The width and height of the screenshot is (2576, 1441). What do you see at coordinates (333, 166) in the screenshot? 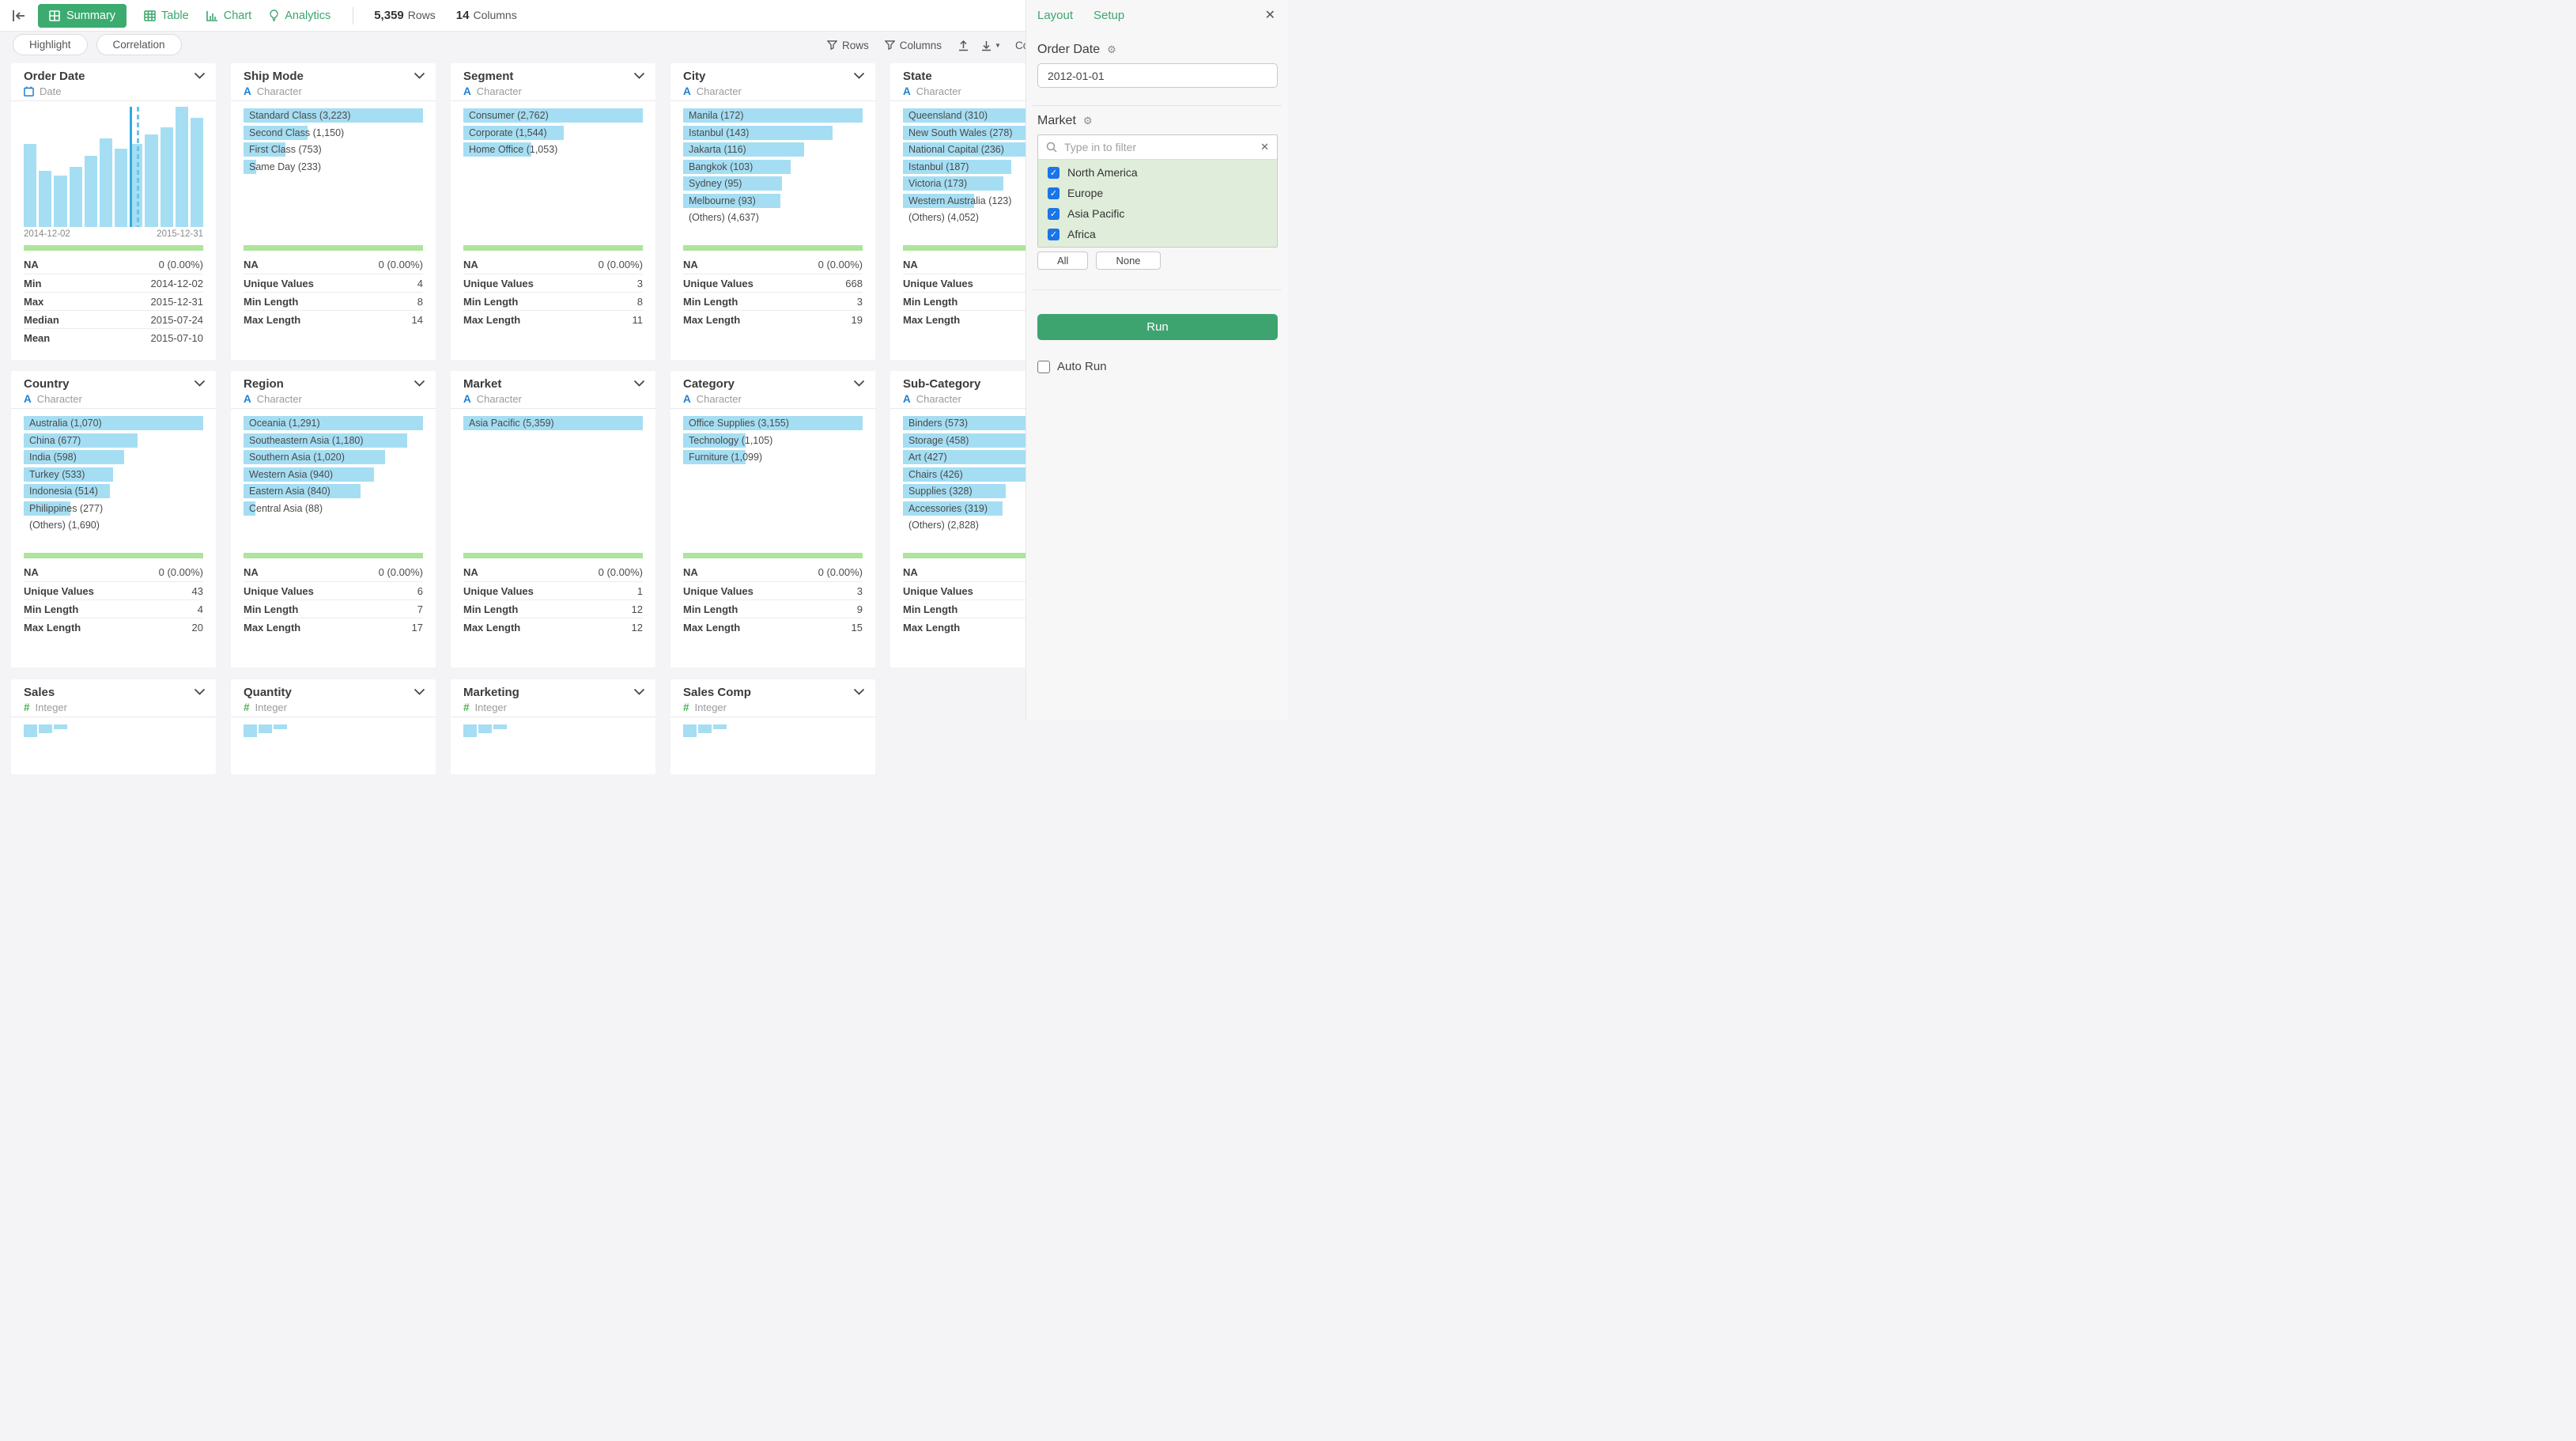
I see `category-bar: Same Day (233)` at bounding box center [333, 166].